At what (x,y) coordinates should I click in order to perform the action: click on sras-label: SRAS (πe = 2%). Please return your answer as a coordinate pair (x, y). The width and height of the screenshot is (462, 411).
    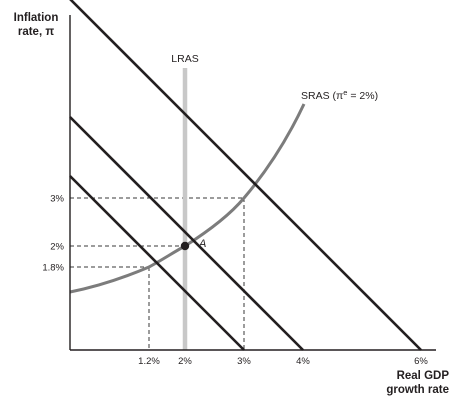
    Looking at the image, I should click on (339, 95).